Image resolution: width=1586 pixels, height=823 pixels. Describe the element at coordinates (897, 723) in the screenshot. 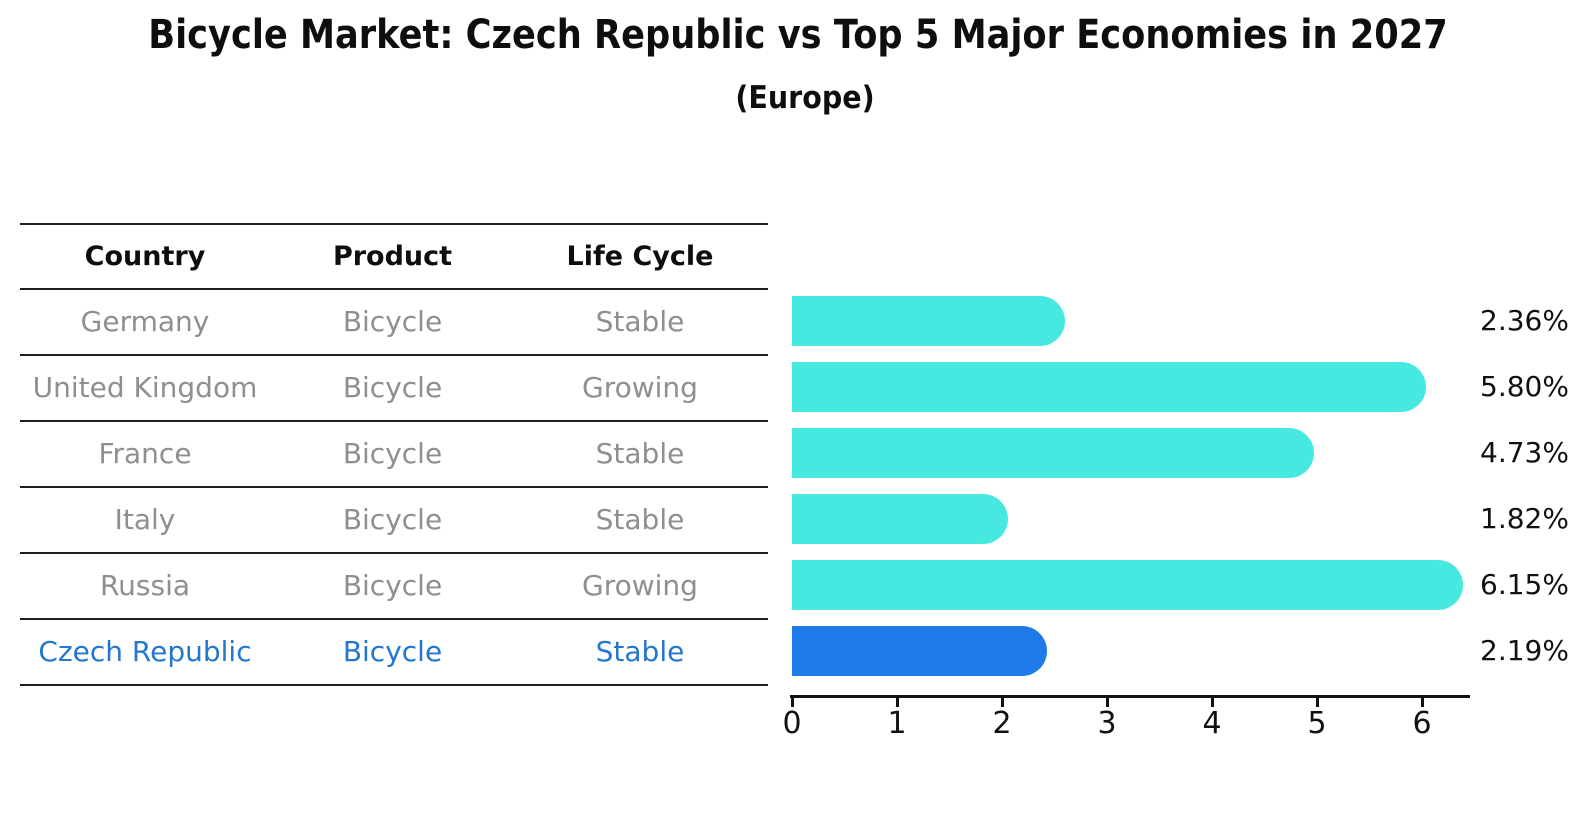

I see `x-axis-tick-label: 1` at that location.